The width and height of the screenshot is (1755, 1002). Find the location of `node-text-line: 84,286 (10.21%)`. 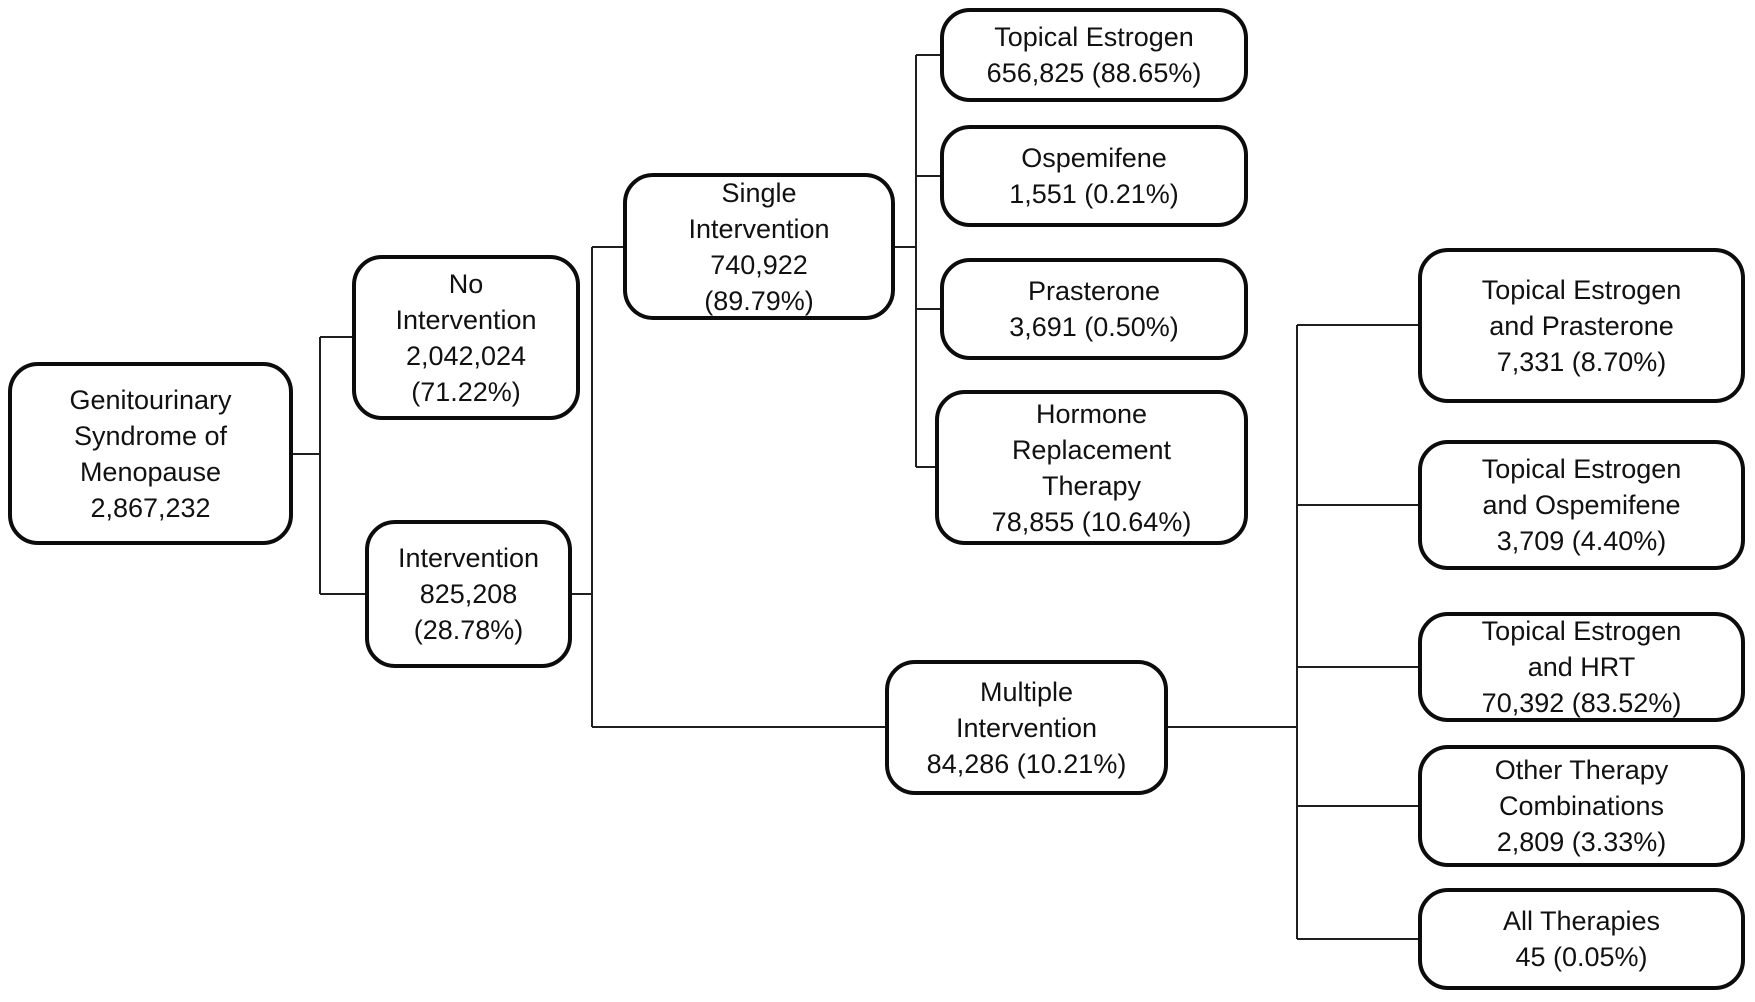

node-text-line: 84,286 (10.21%) is located at coordinates (1026, 763).